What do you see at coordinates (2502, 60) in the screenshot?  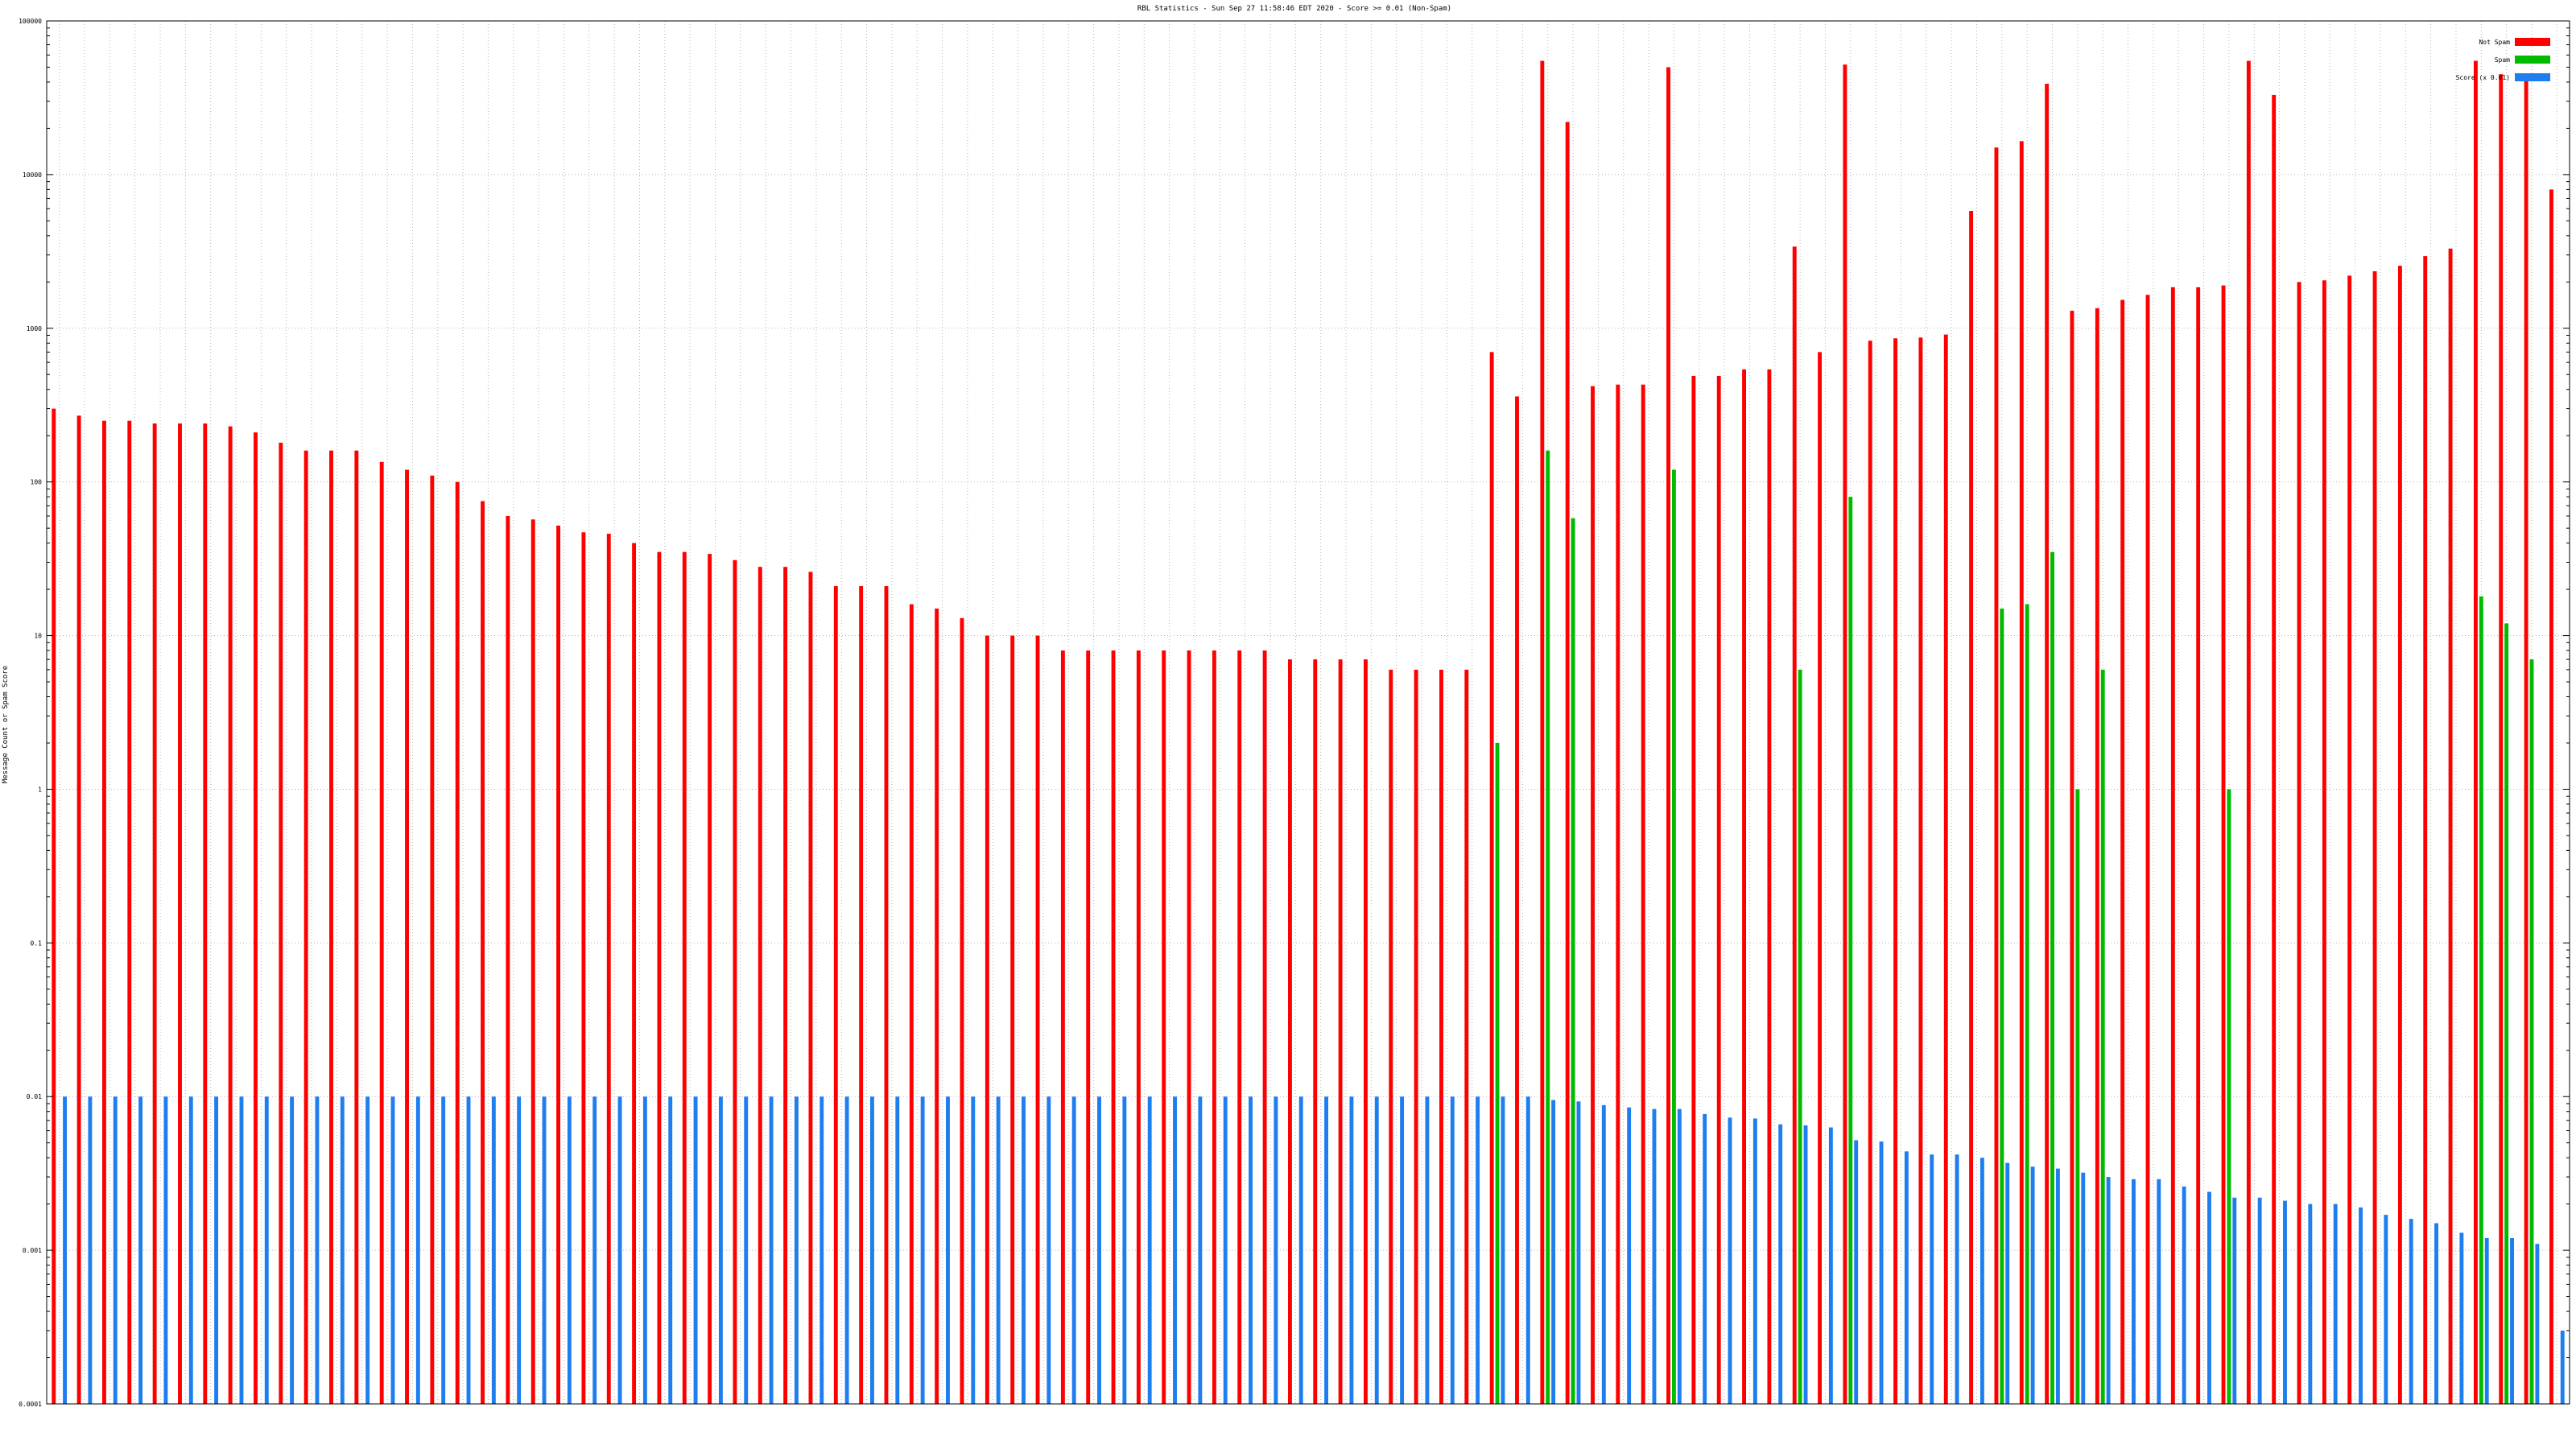 I see `legend-label: Spam` at bounding box center [2502, 60].